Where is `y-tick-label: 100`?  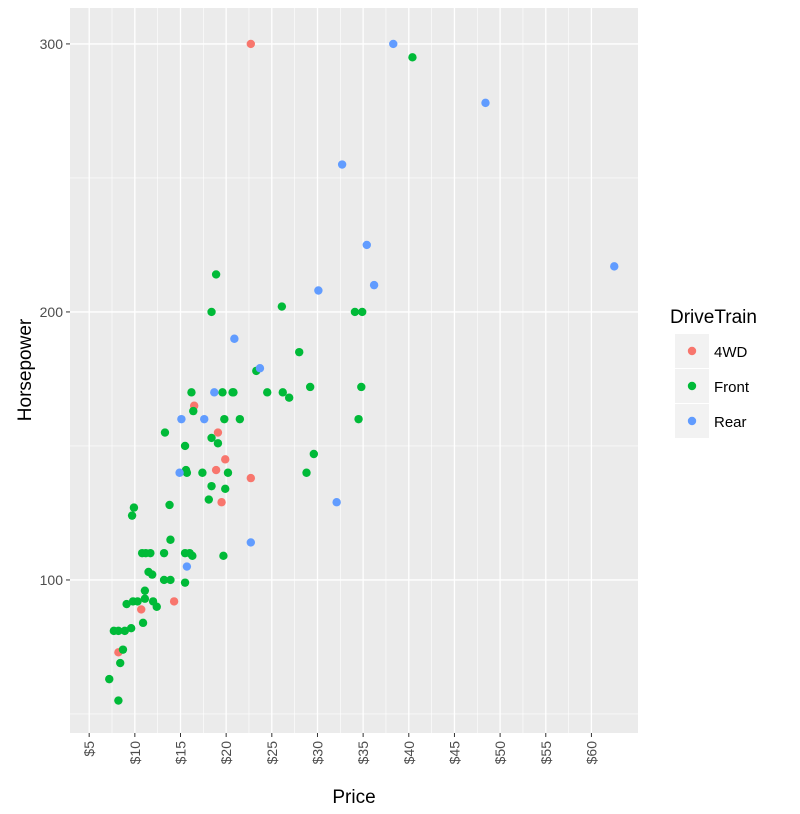
y-tick-label: 100 is located at coordinates (52, 580).